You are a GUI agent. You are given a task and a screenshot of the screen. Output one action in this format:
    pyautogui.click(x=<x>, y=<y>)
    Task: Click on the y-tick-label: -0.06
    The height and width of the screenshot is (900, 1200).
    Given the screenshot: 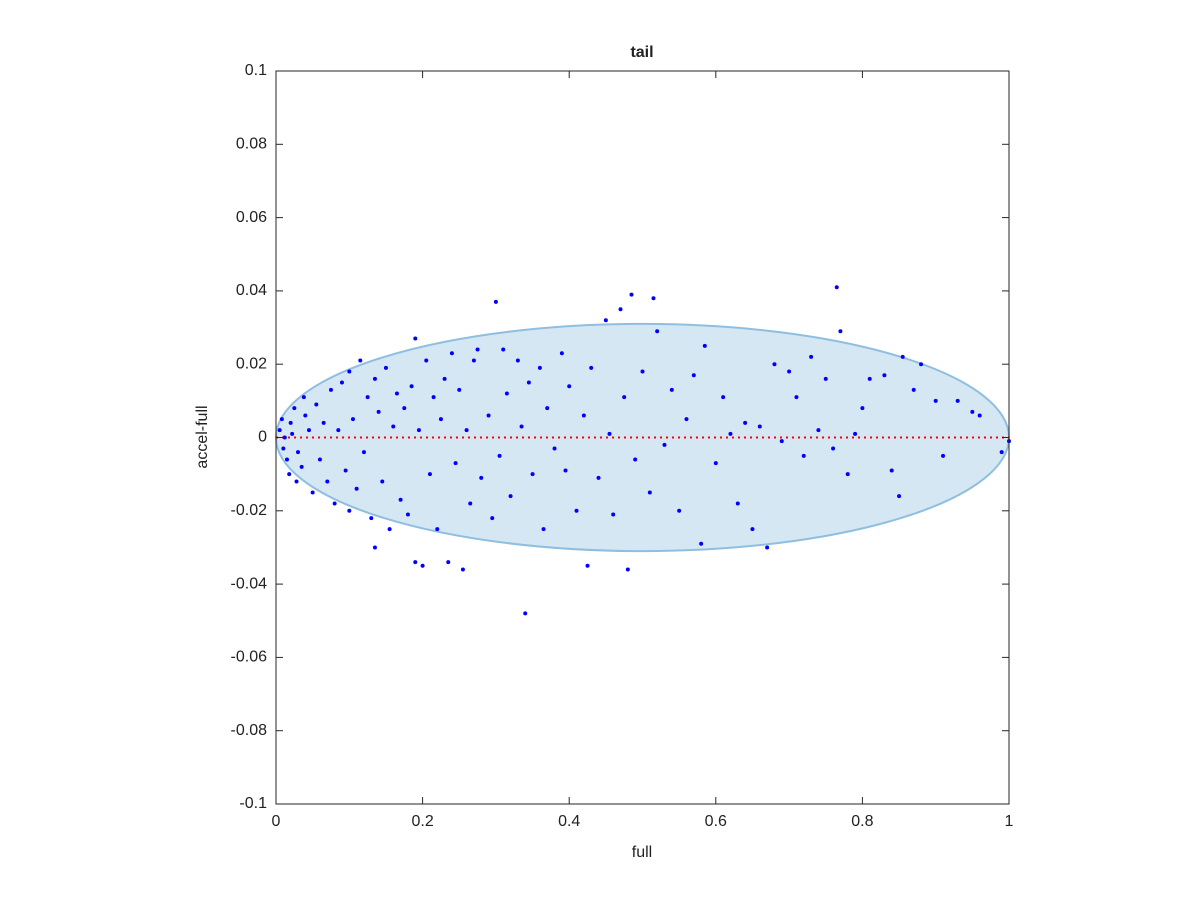 What is the action you would take?
    pyautogui.click(x=249, y=657)
    